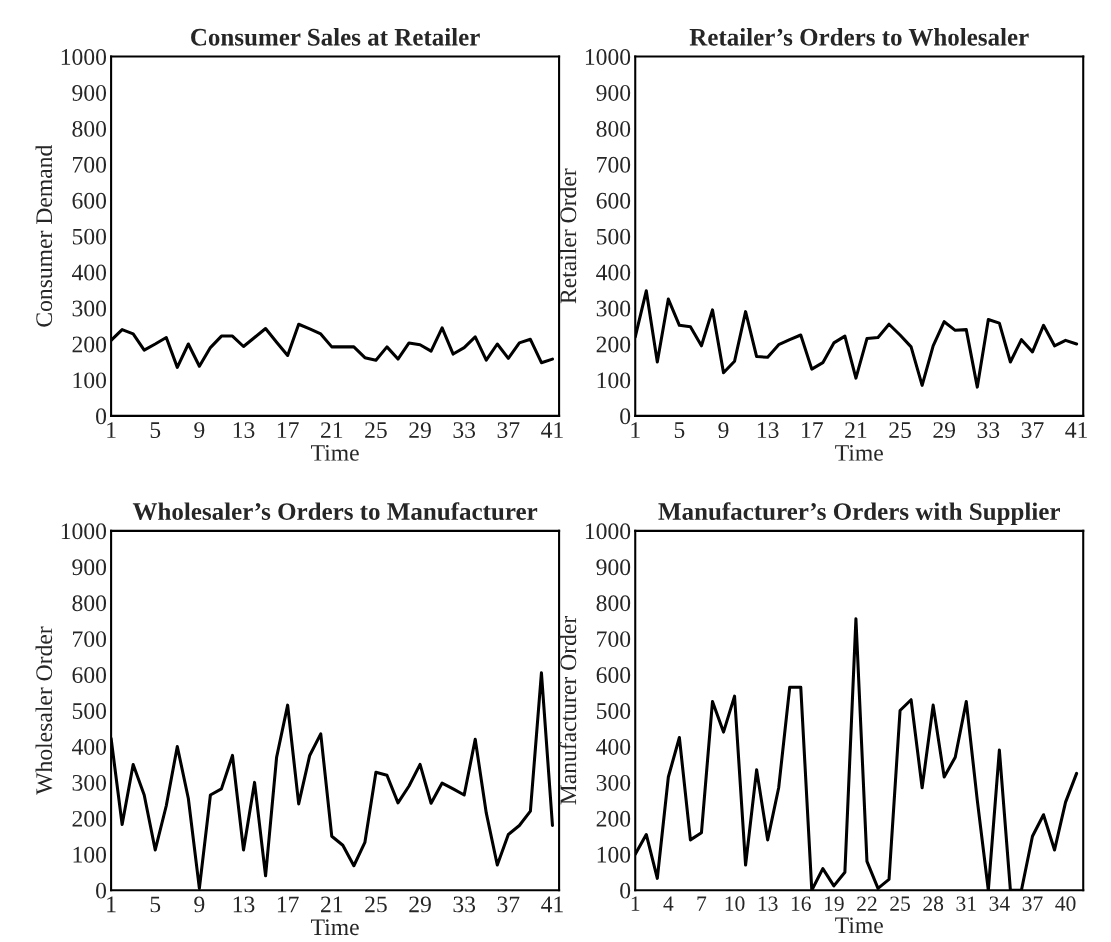 This screenshot has width=1111, height=942. What do you see at coordinates (568, 236) in the screenshot?
I see `y-axis-title: Retailer Order` at bounding box center [568, 236].